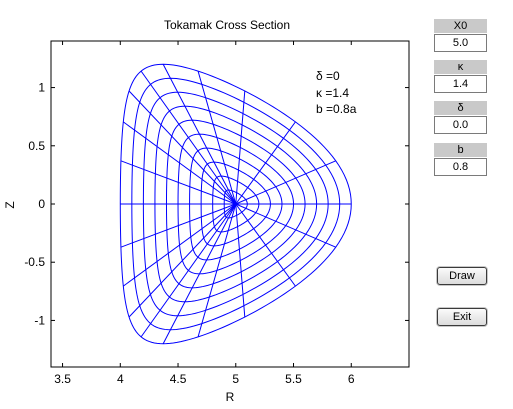 The height and width of the screenshot is (409, 513). Describe the element at coordinates (460, 67) in the screenshot. I see `kappa-label: κ` at that location.